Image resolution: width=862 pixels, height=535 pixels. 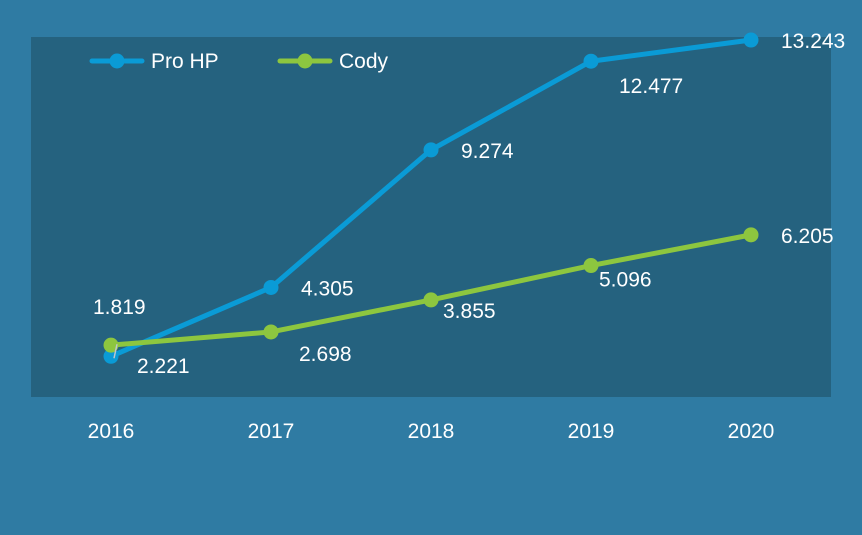 What do you see at coordinates (271, 287) in the screenshot?
I see `data-point-pro-hp-2017` at bounding box center [271, 287].